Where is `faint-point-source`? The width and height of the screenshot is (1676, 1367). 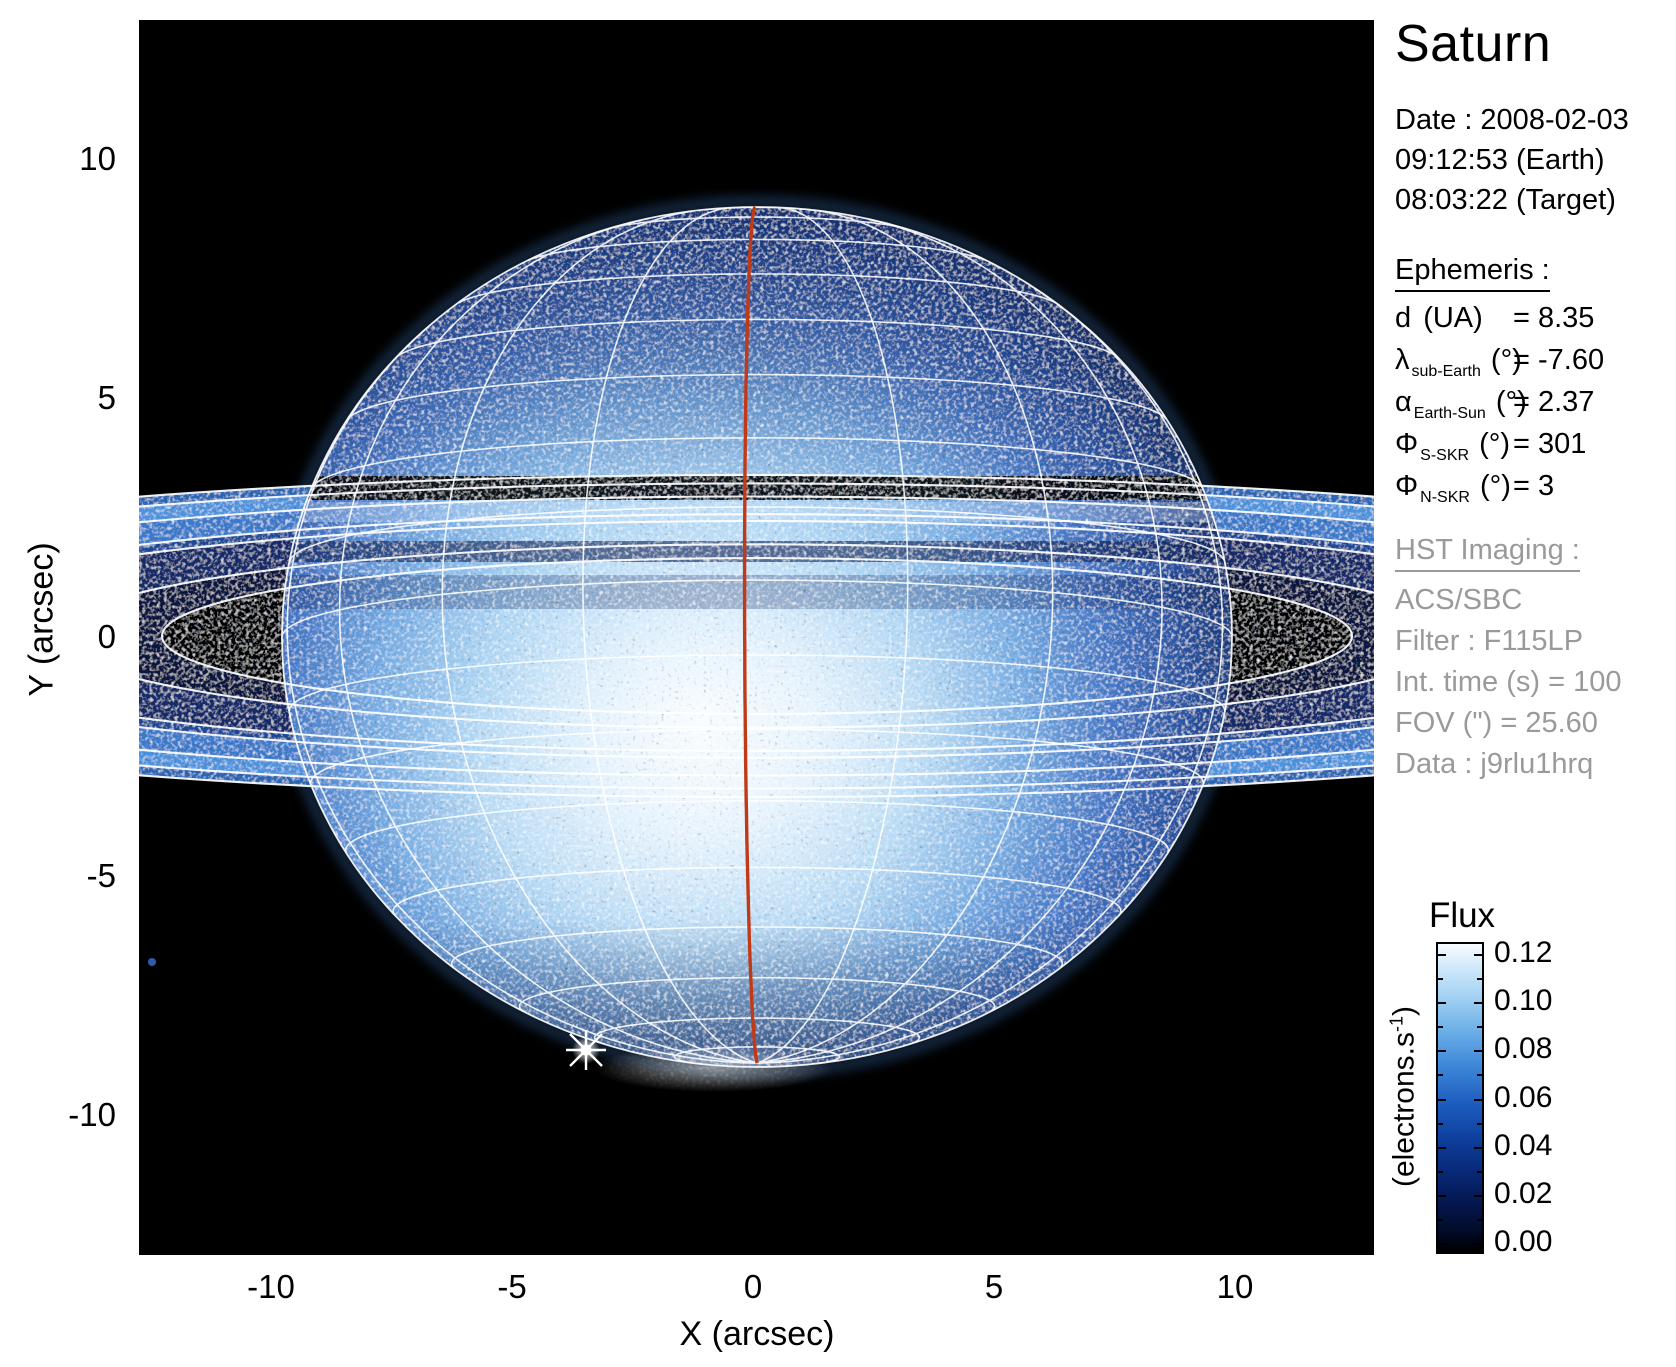 faint-point-source is located at coordinates (152, 962).